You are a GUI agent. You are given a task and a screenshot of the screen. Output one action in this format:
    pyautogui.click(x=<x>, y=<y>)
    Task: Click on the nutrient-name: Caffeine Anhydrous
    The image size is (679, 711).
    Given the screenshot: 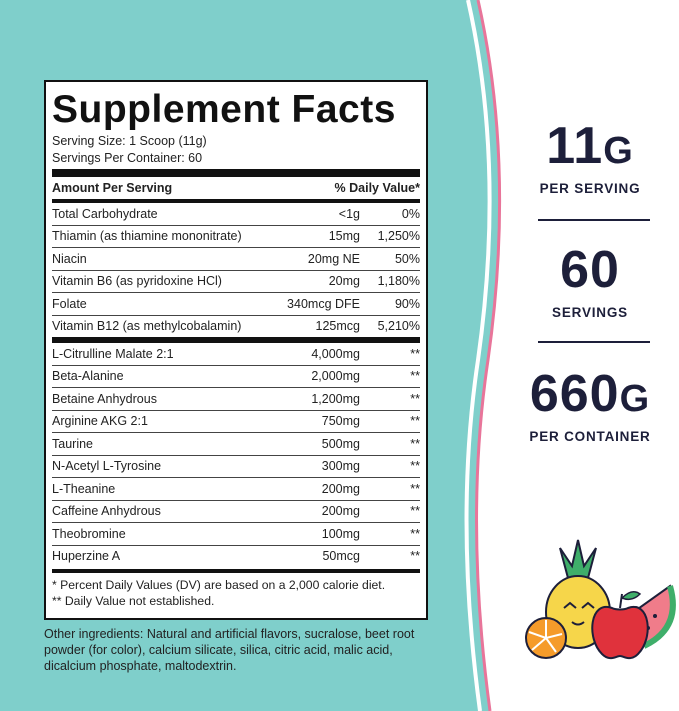 What is the action you would take?
    pyautogui.click(x=106, y=511)
    